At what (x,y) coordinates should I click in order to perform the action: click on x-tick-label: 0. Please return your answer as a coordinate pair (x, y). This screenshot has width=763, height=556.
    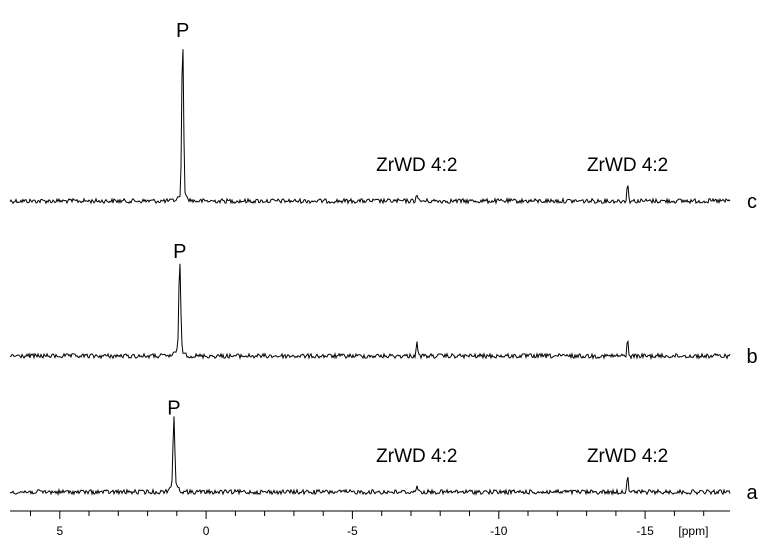
    Looking at the image, I should click on (206, 531).